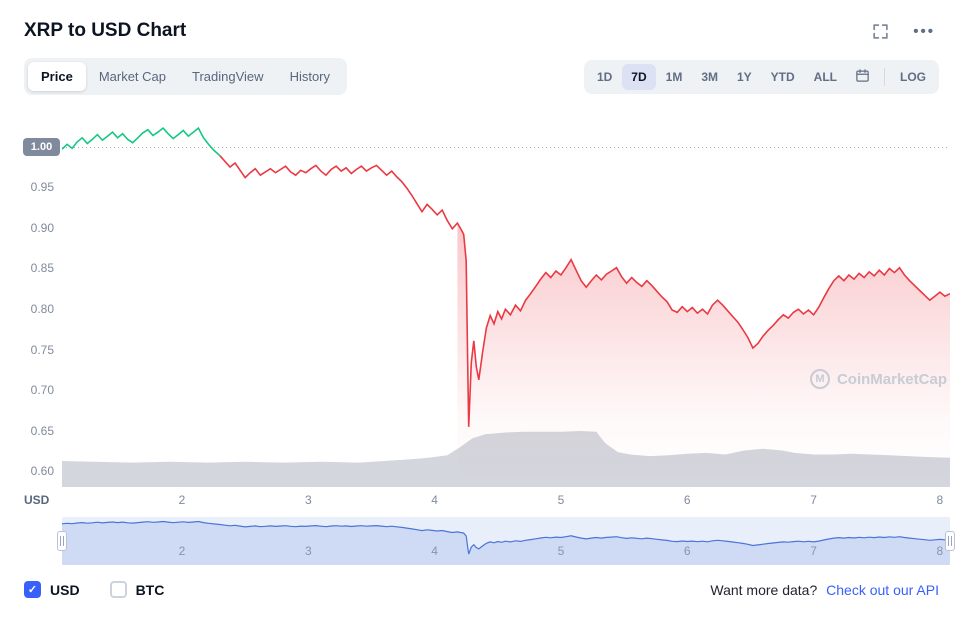 The width and height of the screenshot is (963, 617). Describe the element at coordinates (819, 379) in the screenshot. I see `coinmarketcap-logo-icon: M` at that location.